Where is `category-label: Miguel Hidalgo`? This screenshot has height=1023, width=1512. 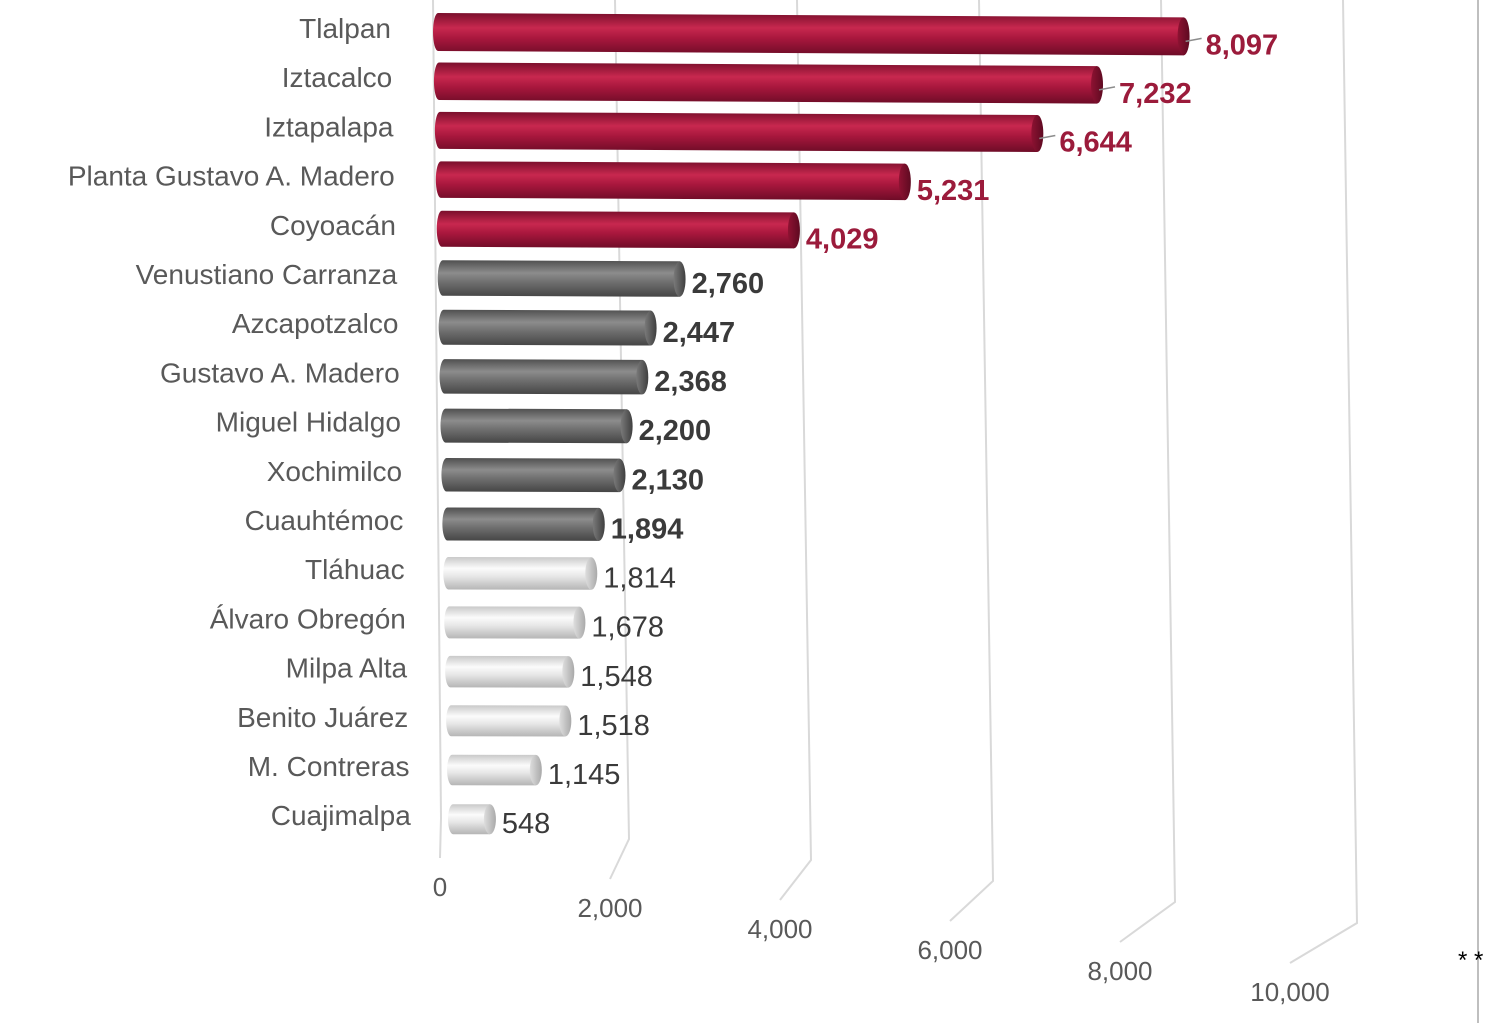
category-label: Miguel Hidalgo is located at coordinates (308, 422).